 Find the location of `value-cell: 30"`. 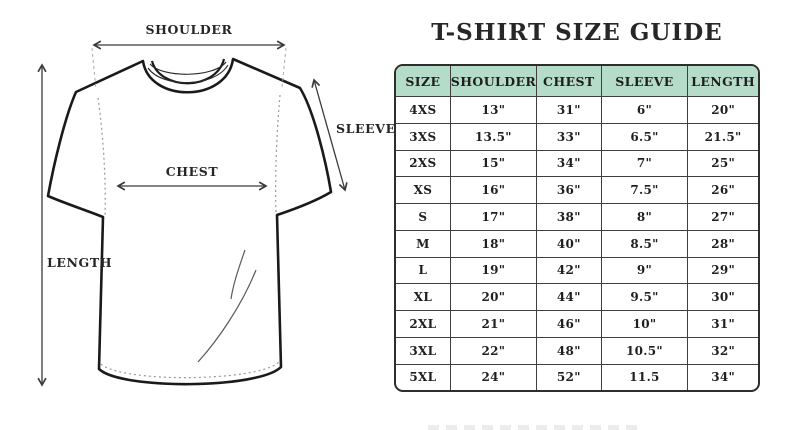

value-cell: 30" is located at coordinates (722, 297).